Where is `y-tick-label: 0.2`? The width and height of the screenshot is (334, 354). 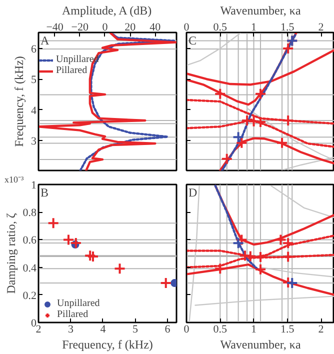
y-tick-label: 0.2 is located at coordinates (29, 296).